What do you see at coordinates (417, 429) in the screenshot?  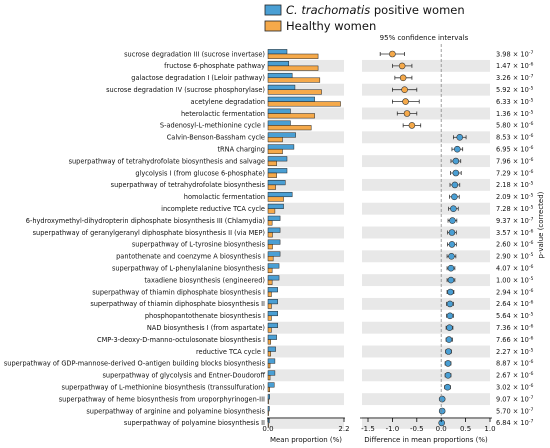 I see `right-tick-label: -0.5` at bounding box center [417, 429].